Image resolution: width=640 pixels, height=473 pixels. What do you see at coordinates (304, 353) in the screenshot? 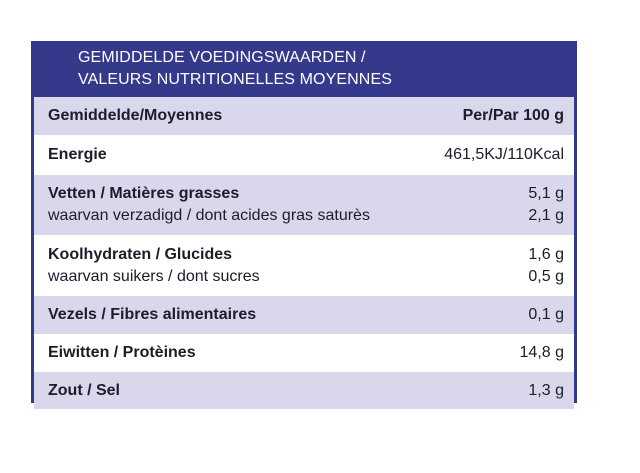
I see `protein-row: Eiwitten / Protèines 14,8 g` at bounding box center [304, 353].